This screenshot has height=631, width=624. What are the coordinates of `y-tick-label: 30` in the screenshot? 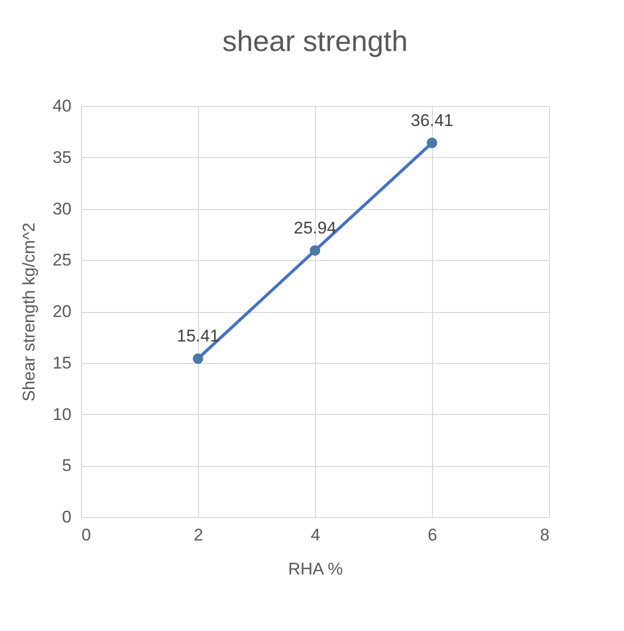 It's located at (62, 208).